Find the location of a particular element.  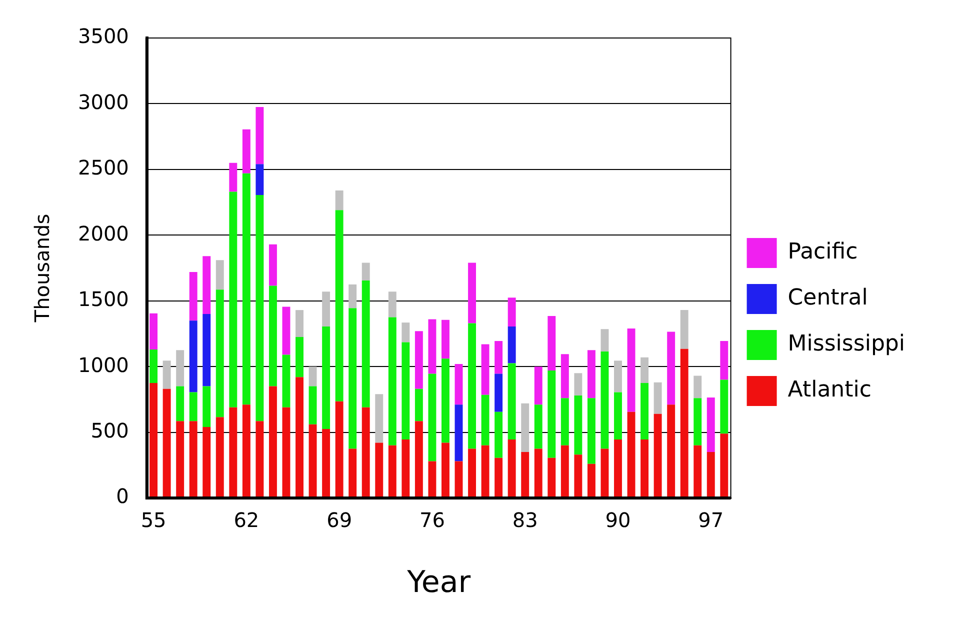

y-axis-title: Thousands is located at coordinates (42, 269).